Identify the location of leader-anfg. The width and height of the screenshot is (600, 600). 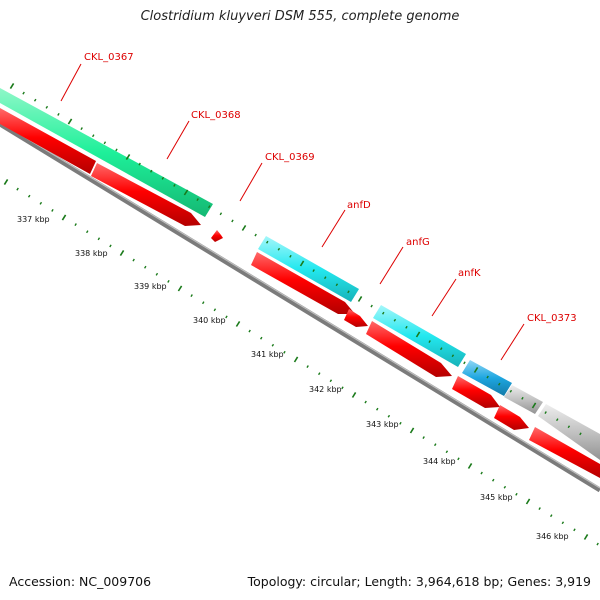
(391, 265).